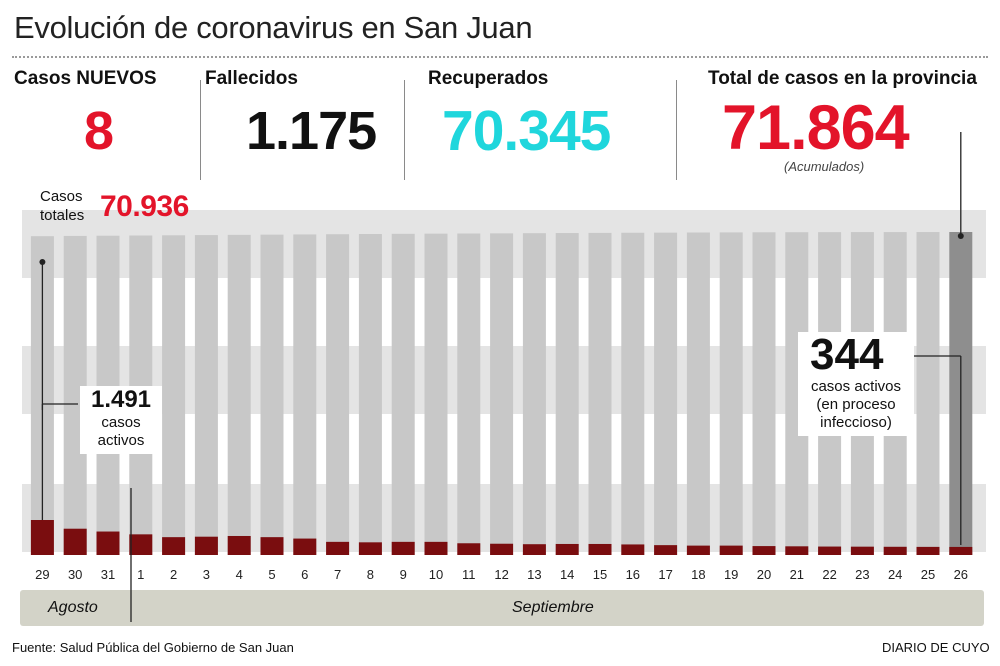  What do you see at coordinates (75, 574) in the screenshot?
I see `x-tick-label: 30` at bounding box center [75, 574].